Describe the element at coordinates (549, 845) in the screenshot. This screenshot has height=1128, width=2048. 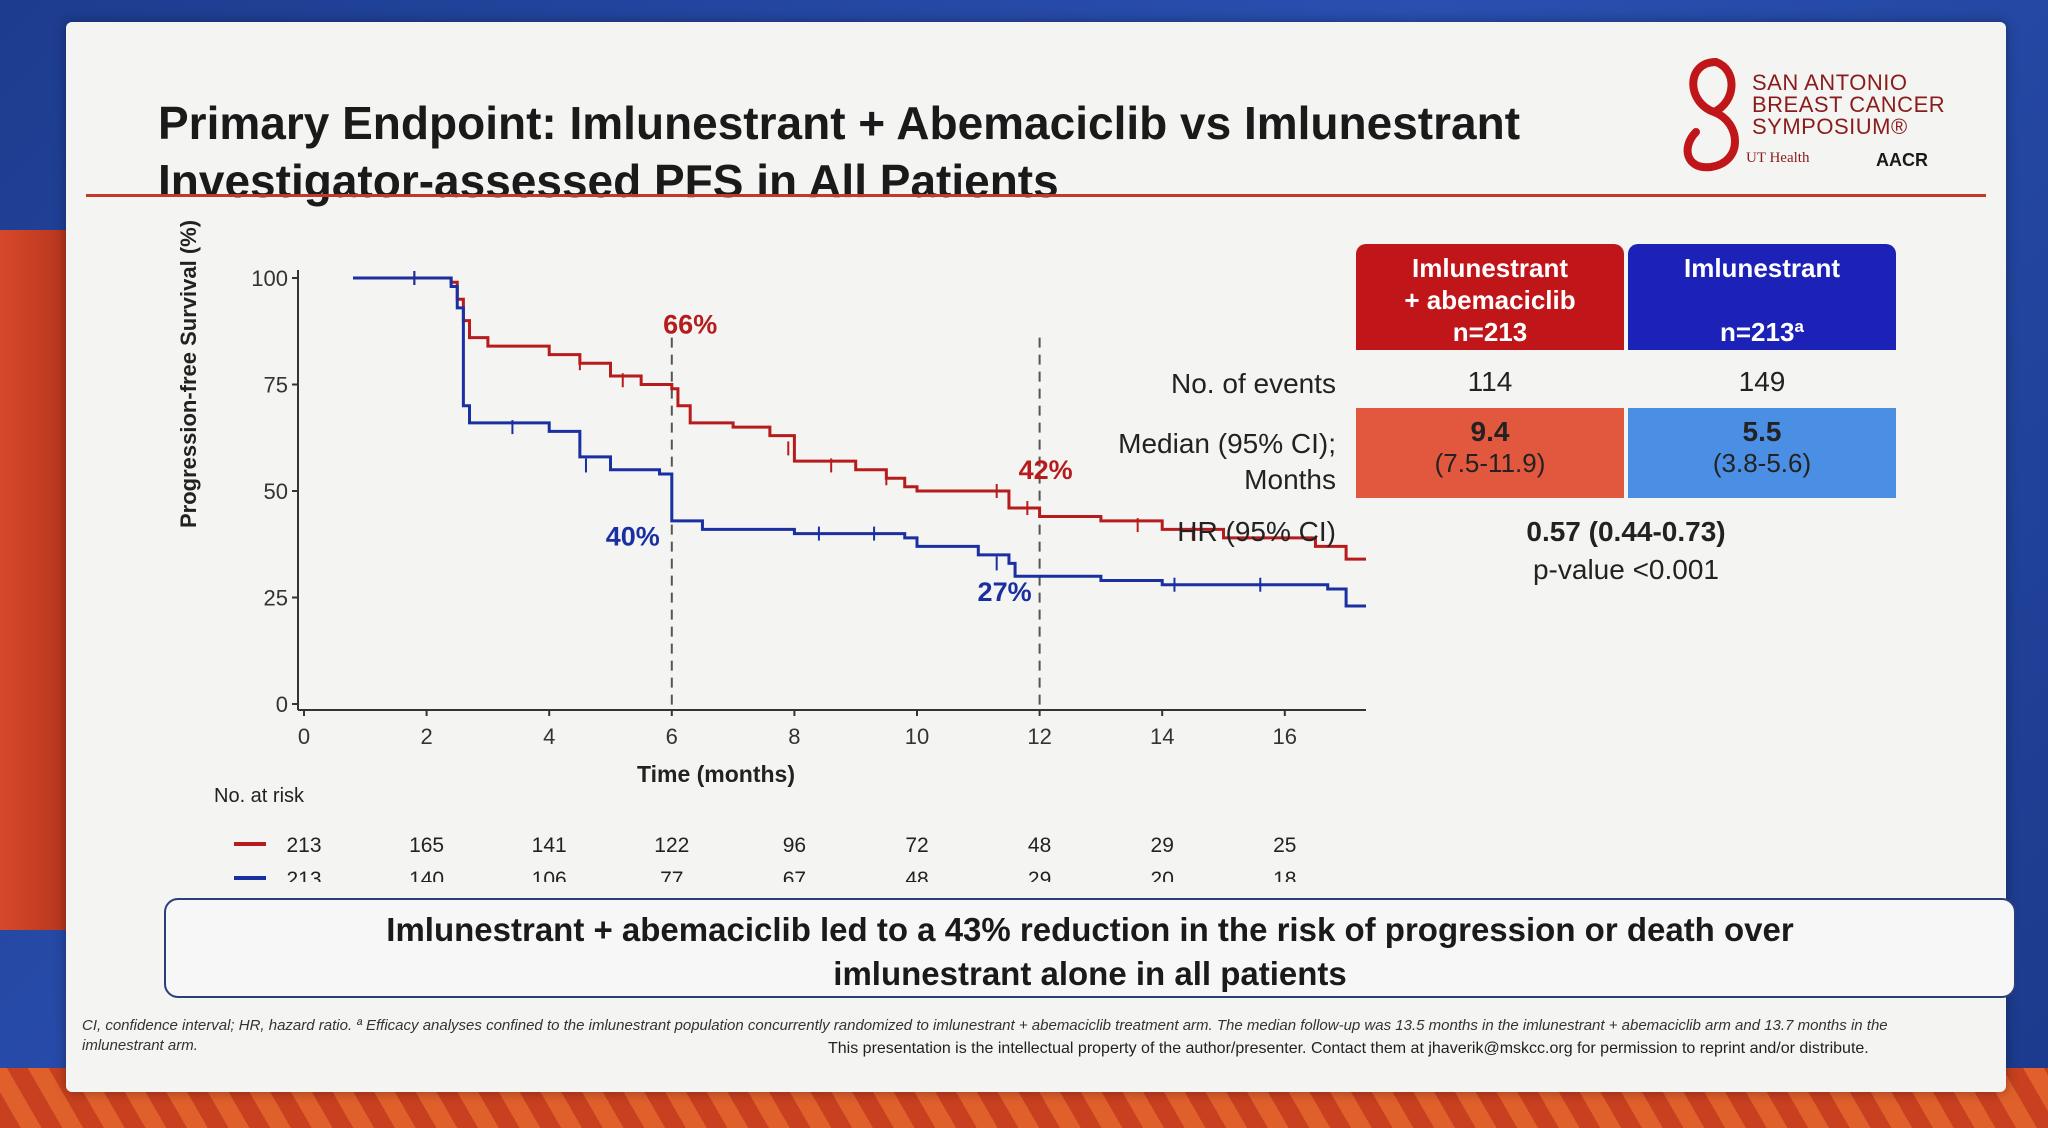
I see `risk-value: 141` at that location.